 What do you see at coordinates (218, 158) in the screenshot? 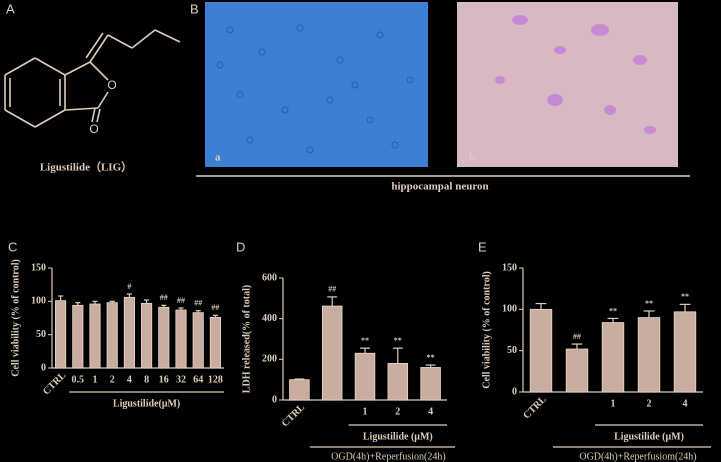
I see `image-label: a` at bounding box center [218, 158].